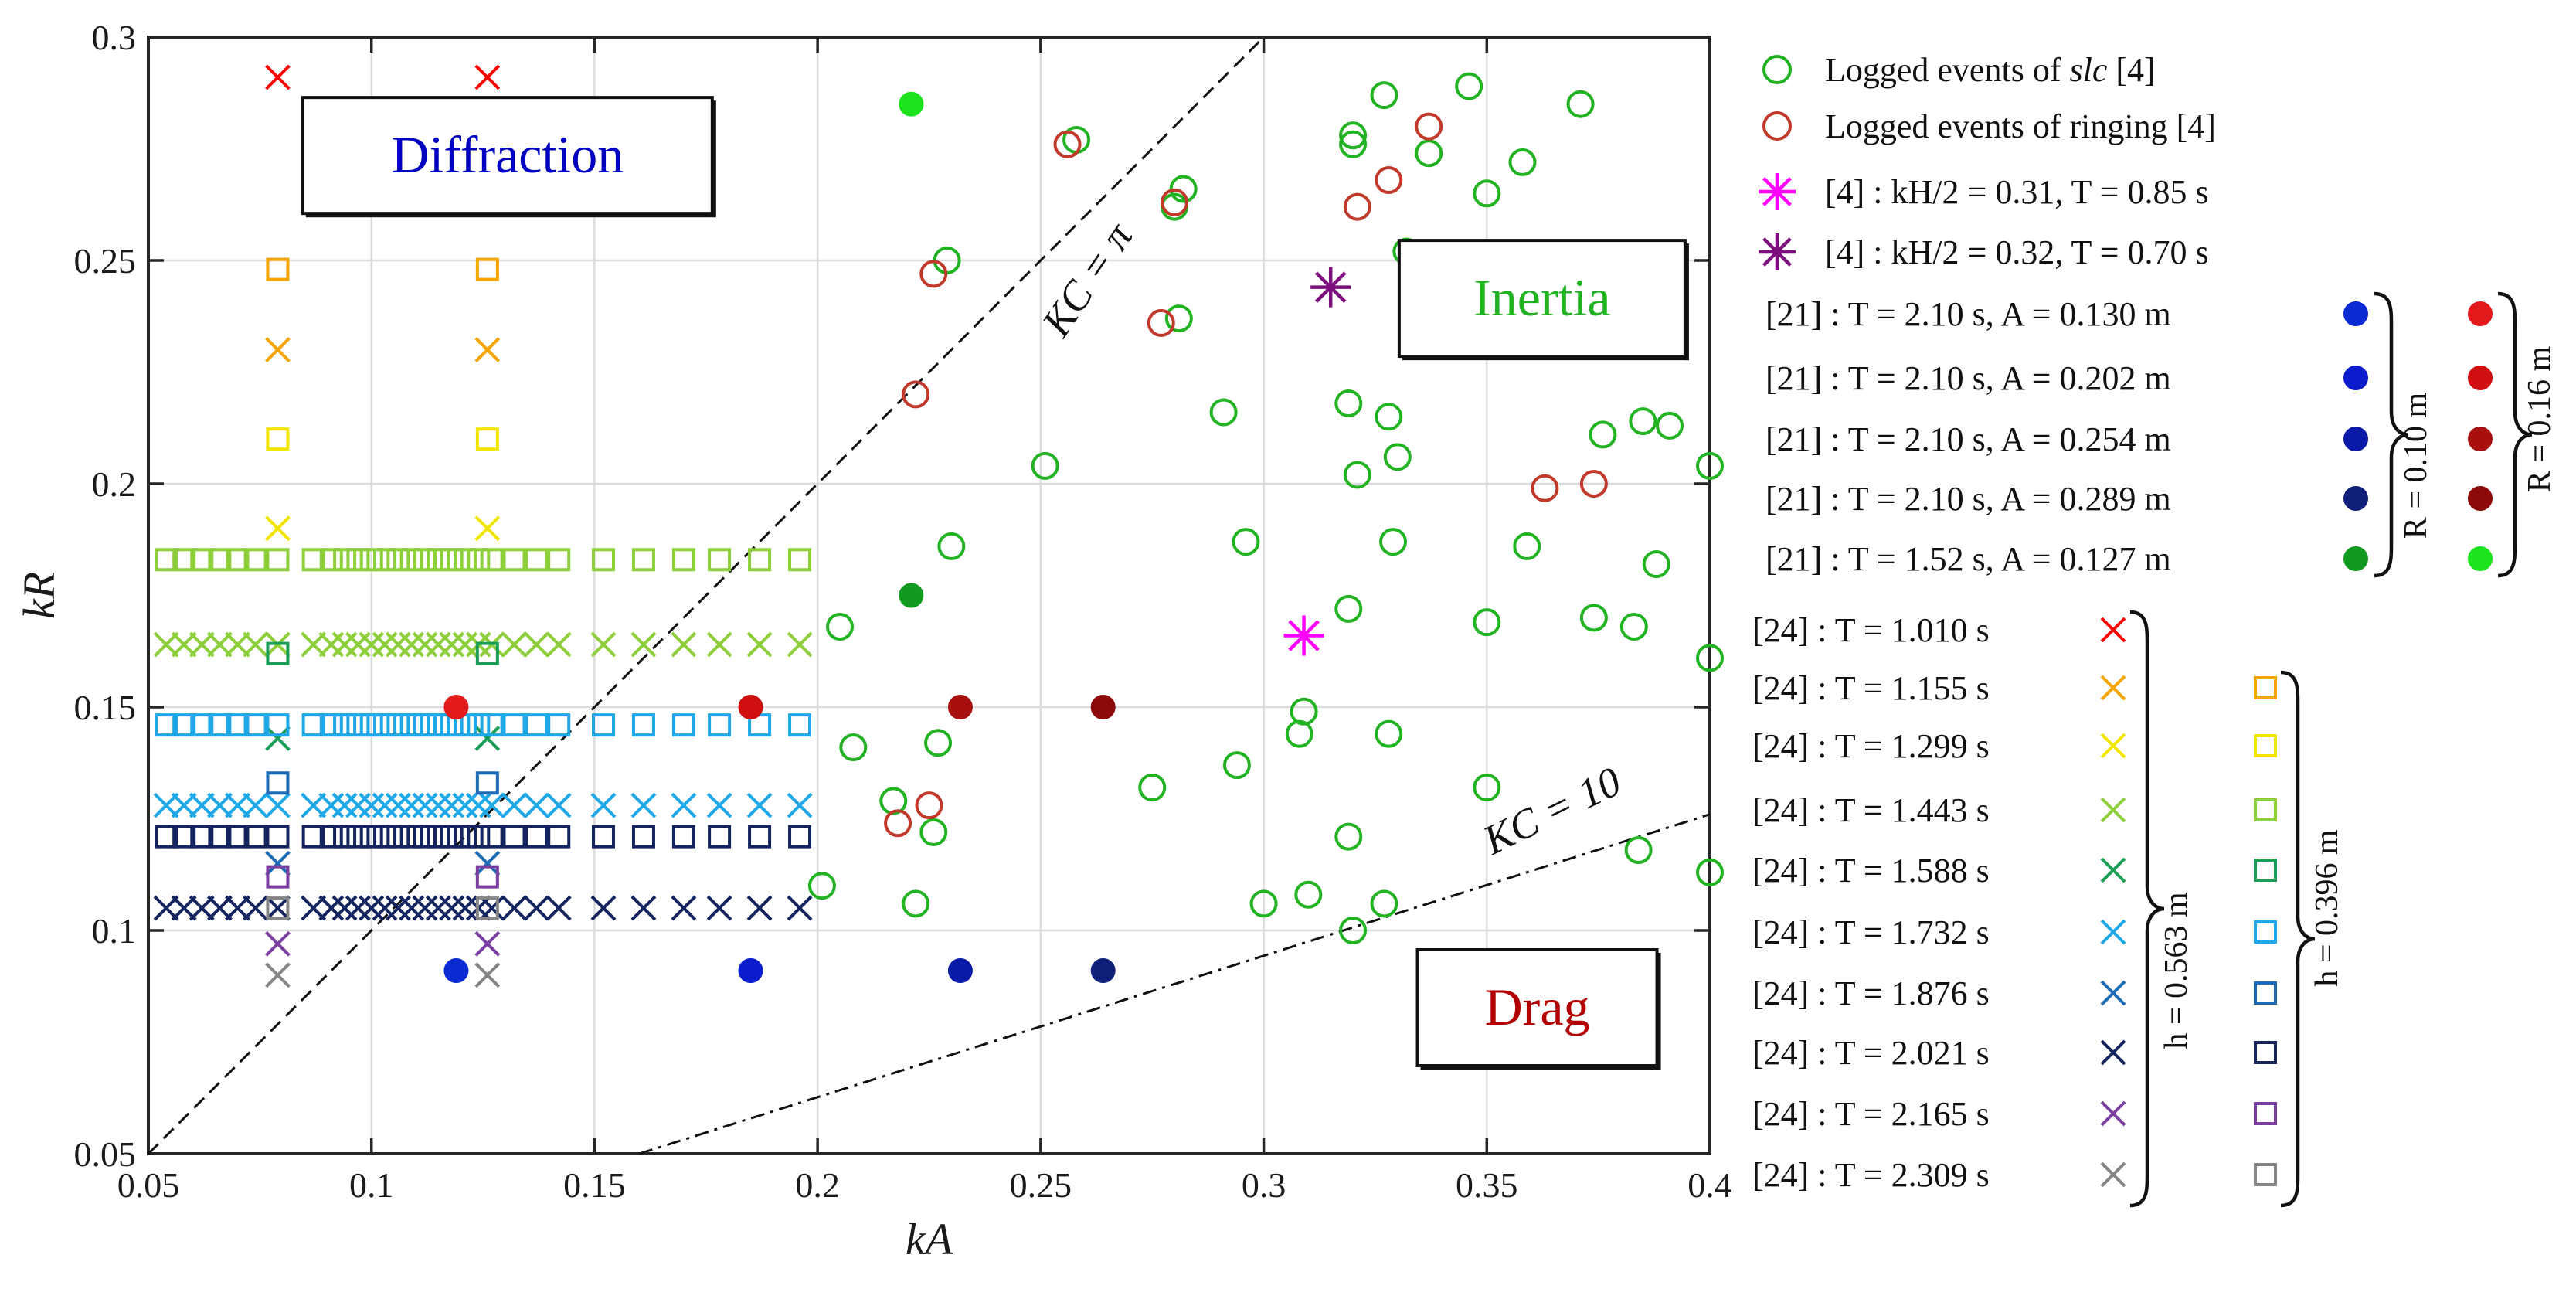  I want to click on legend-ref21-label: [21] : T = 2.10 s, A = 0.289 m, so click(1968, 499).